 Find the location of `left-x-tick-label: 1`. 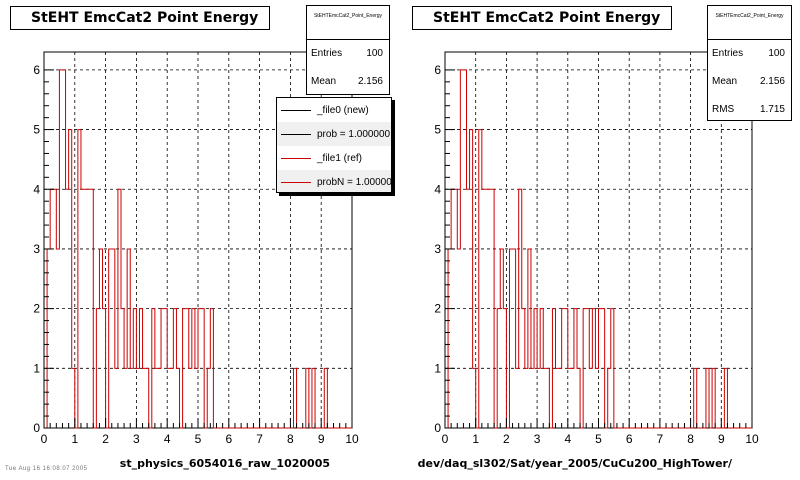

left-x-tick-label: 1 is located at coordinates (74, 439).